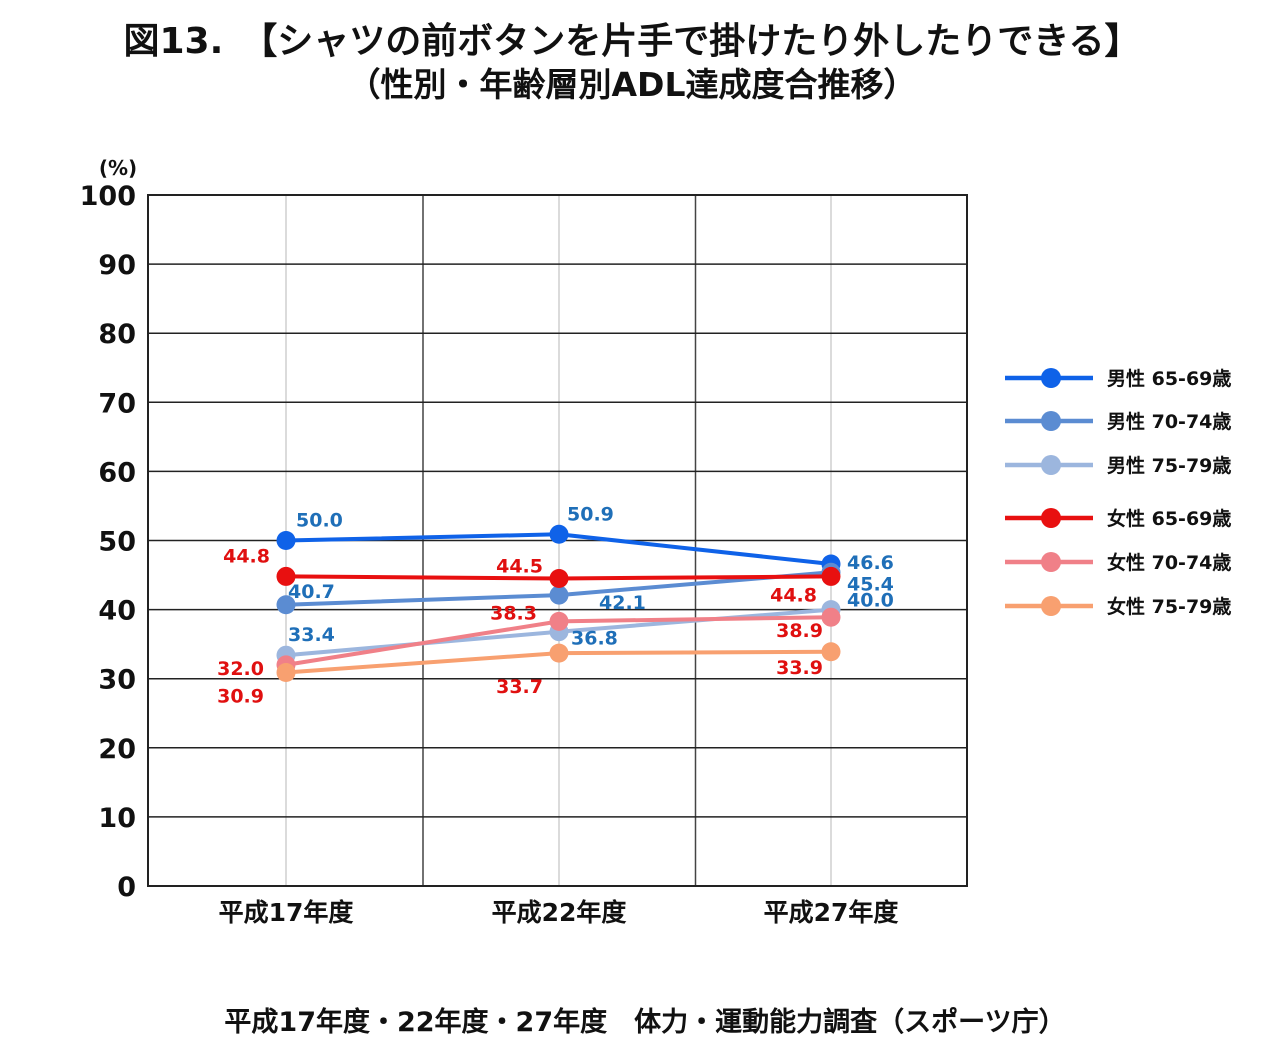  What do you see at coordinates (1169, 518) in the screenshot?
I see `legend-label: 女性 65-69歳` at bounding box center [1169, 518].